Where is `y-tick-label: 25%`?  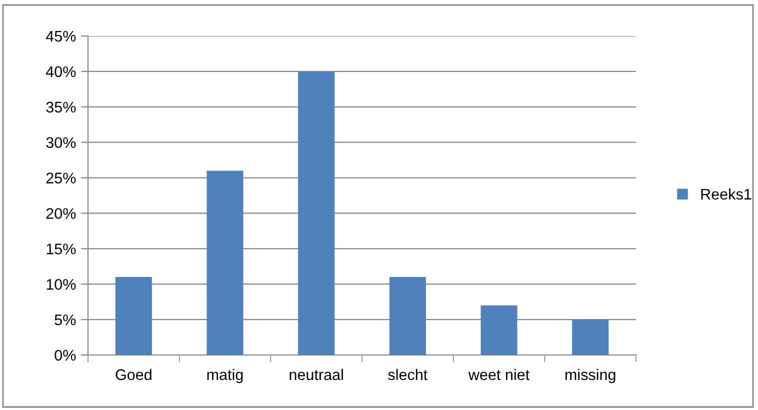 y-tick-label: 25% is located at coordinates (61, 178).